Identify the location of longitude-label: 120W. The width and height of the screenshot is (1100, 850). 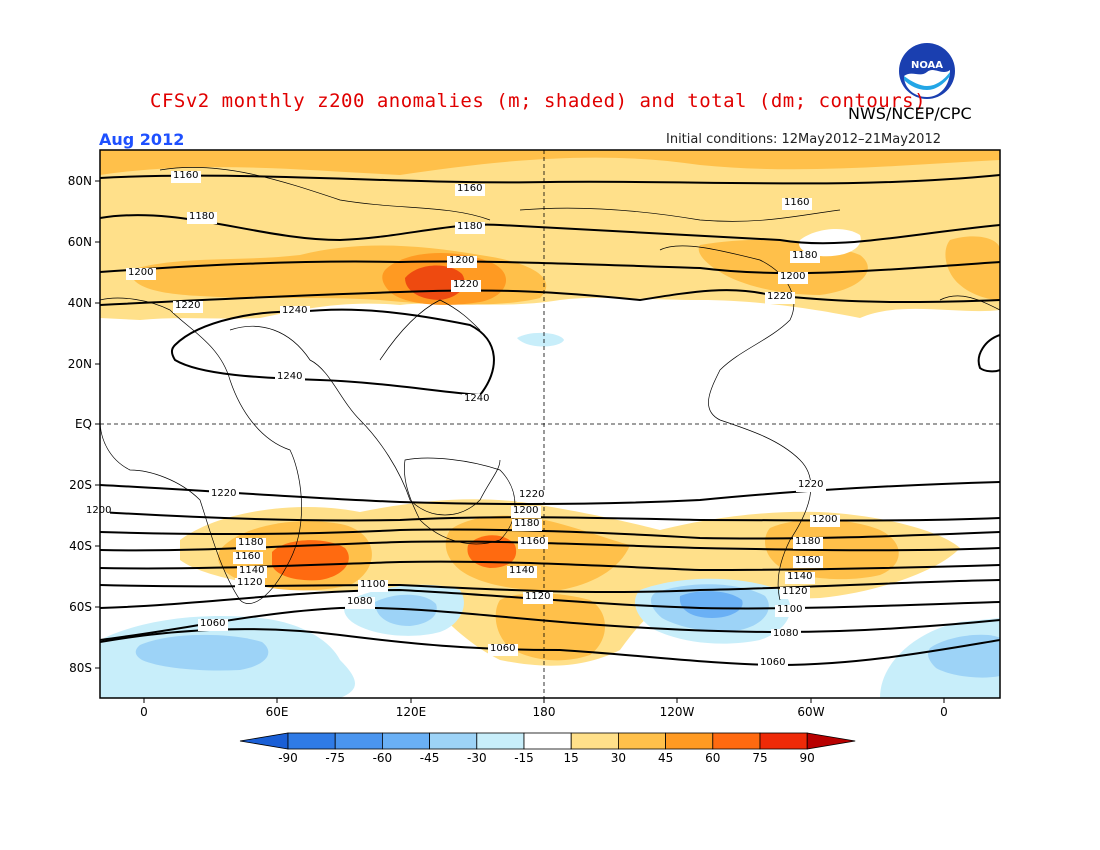
(677, 712).